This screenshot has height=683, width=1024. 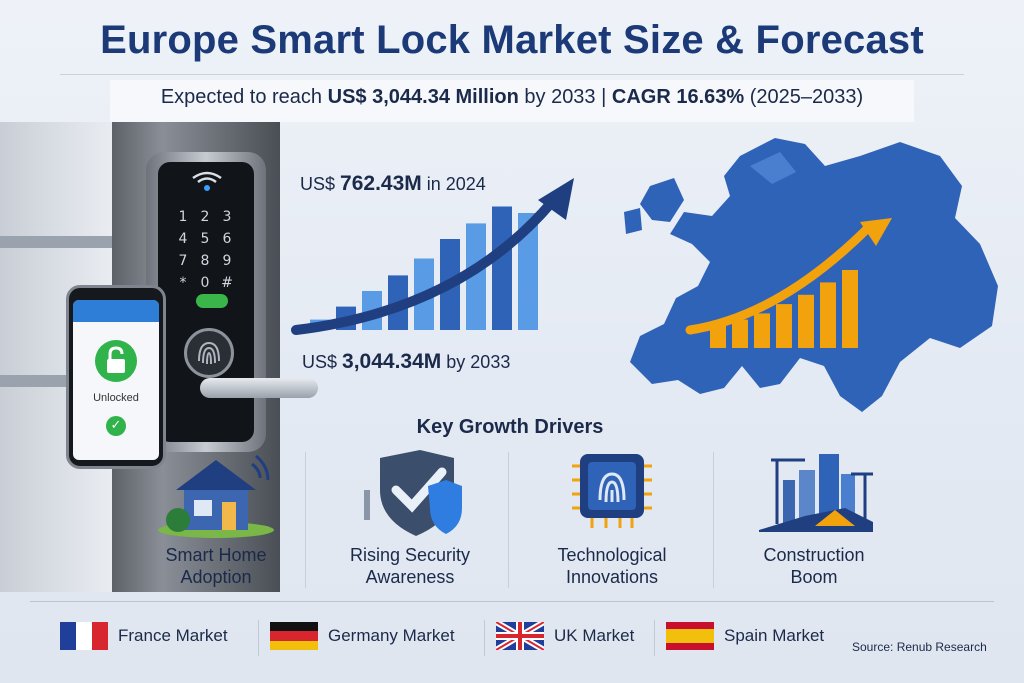 I want to click on driver-technology: Technological Innovations, so click(x=612, y=522).